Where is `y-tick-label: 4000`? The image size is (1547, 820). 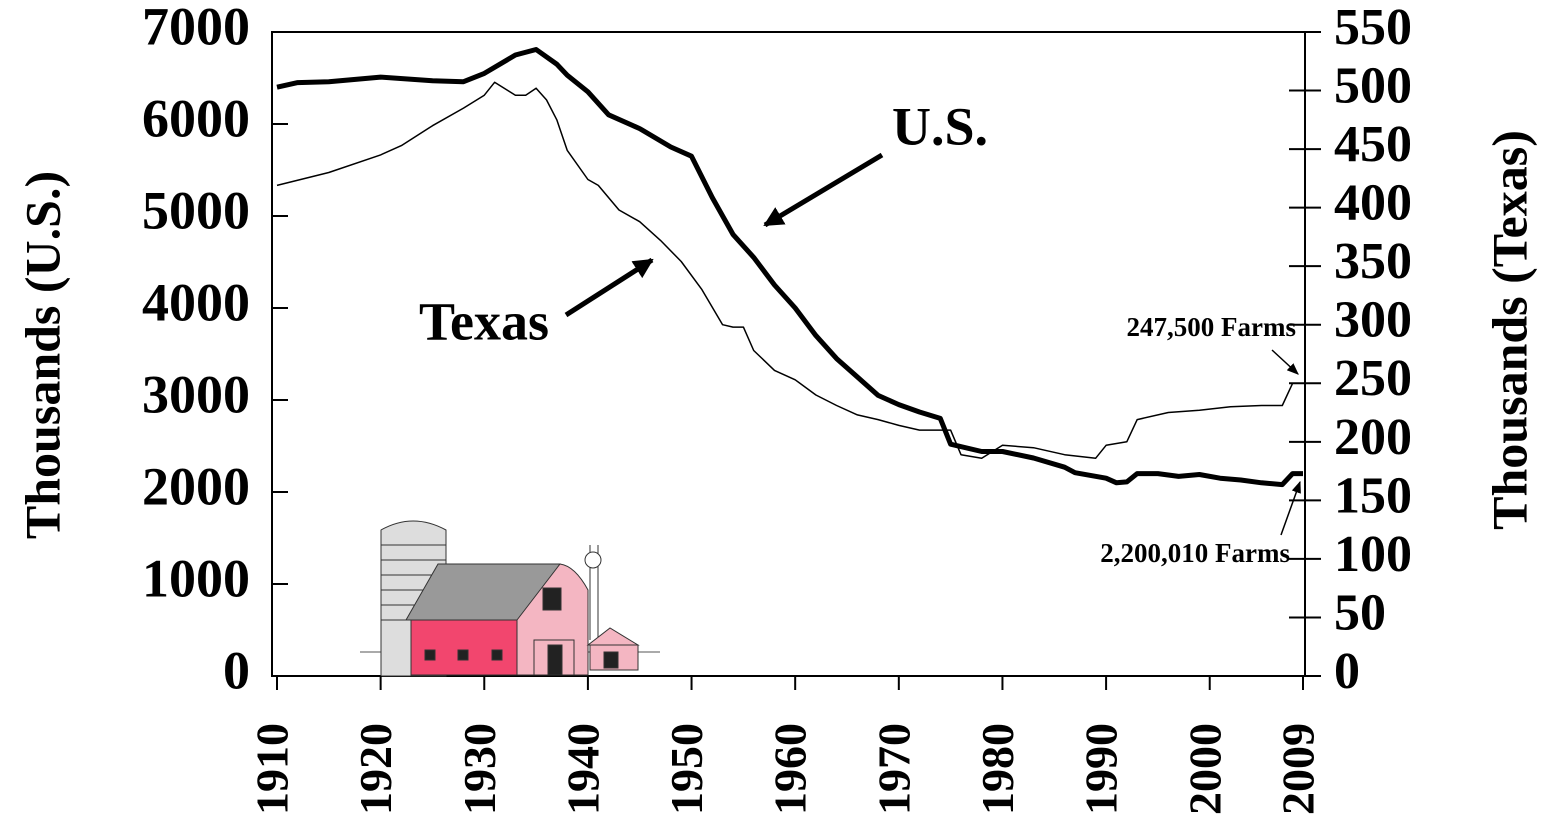 y-tick-label: 4000 is located at coordinates (196, 302).